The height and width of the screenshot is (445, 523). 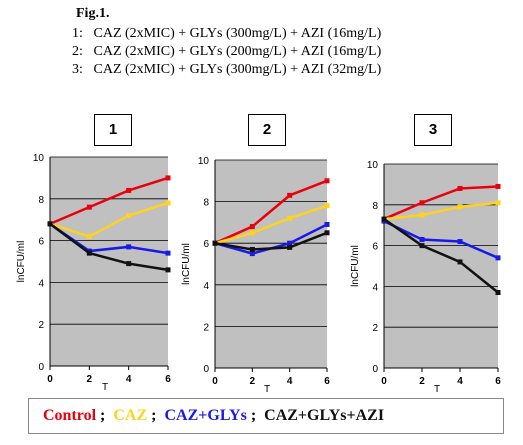 I want to click on legend: Control ; CAZ ; CAZ+GLYs ; CAZ+GLYs+AZI, so click(x=266, y=416).